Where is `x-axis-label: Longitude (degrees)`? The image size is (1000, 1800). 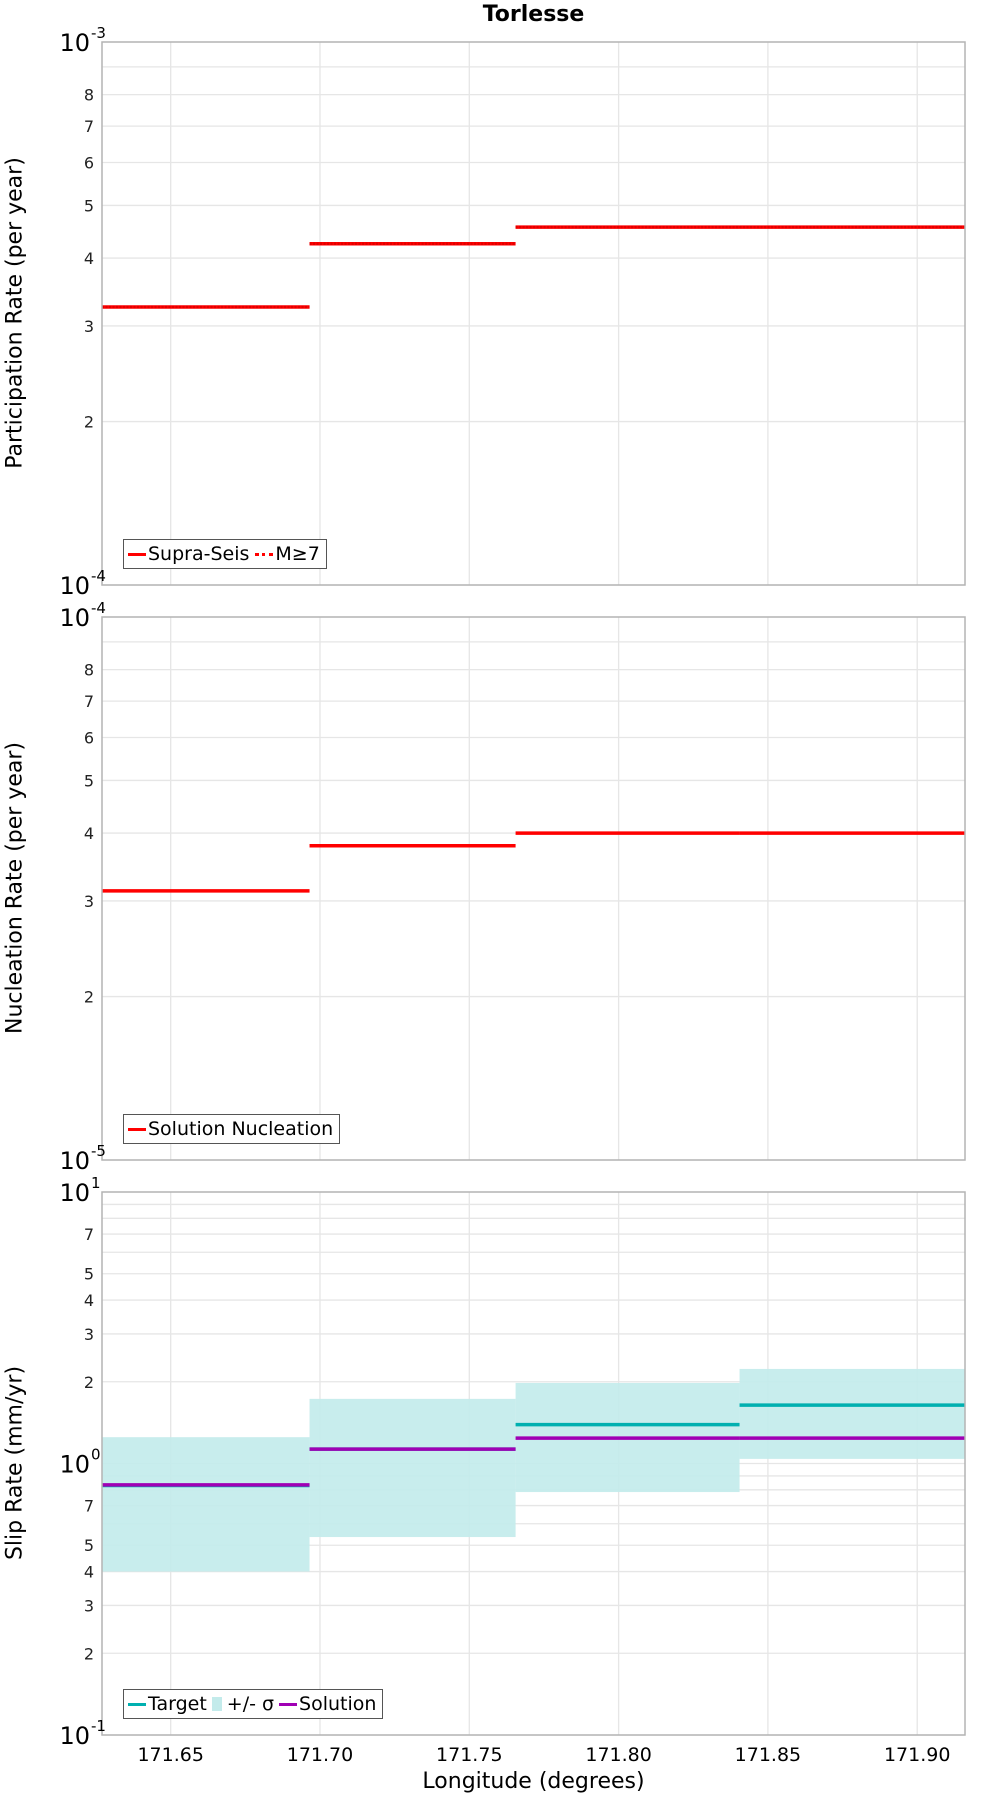 x-axis-label: Longitude (degrees) is located at coordinates (533, 1781).